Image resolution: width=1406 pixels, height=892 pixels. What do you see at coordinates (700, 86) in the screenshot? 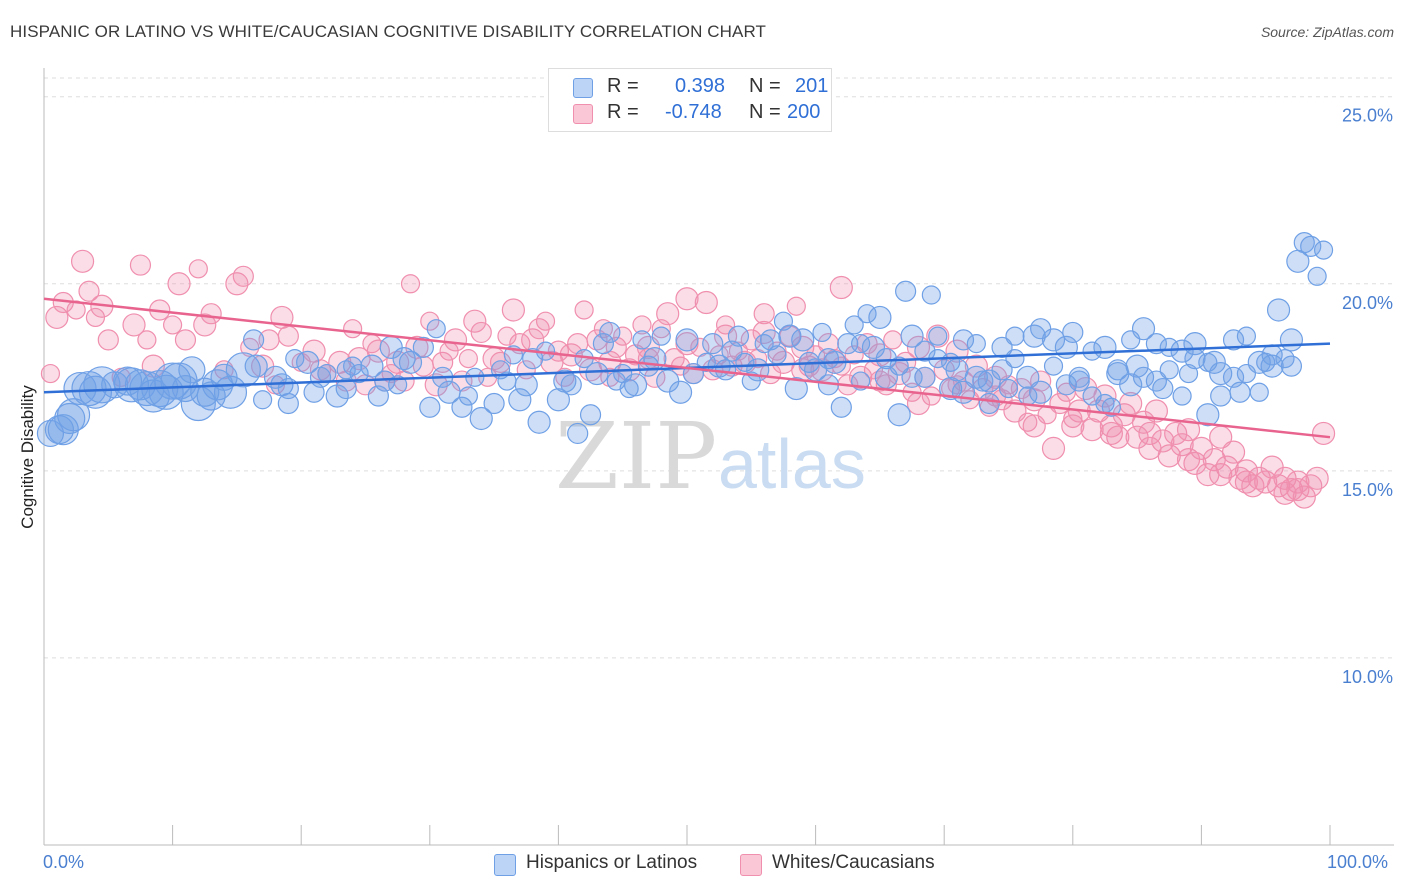
I see `legend-r-value: 0.398` at bounding box center [700, 86].